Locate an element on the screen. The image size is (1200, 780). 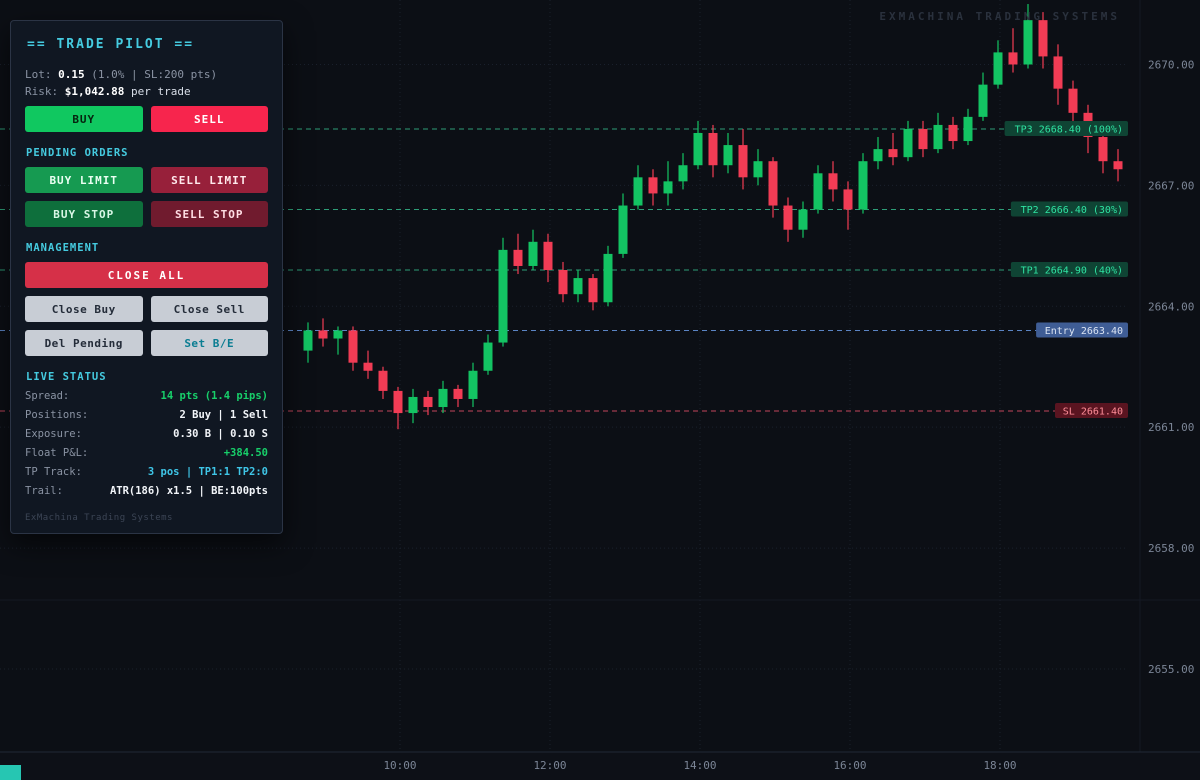
lot-label: Lot: is located at coordinates (38, 74).